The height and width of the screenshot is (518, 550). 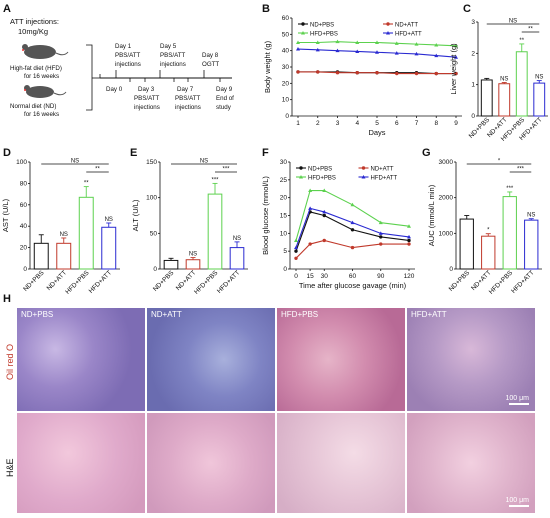 What do you see at coordinates (128, 64) in the screenshot?
I see `day1-l3: injections` at bounding box center [128, 64].